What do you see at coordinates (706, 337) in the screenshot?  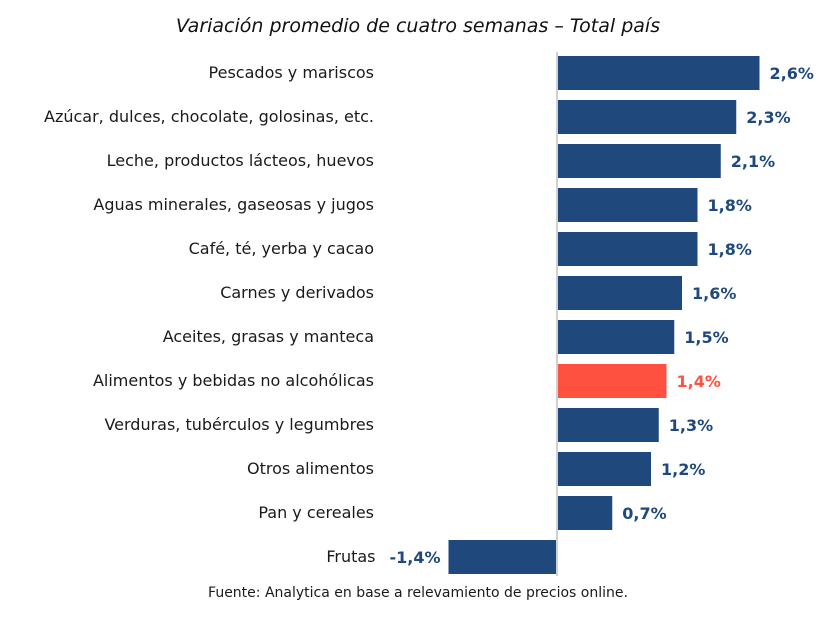 I see `data-label: 1,5%` at bounding box center [706, 337].